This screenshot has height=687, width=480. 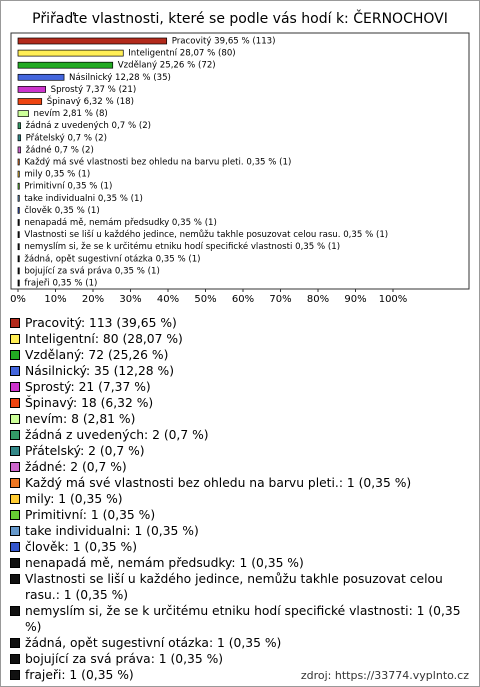 What do you see at coordinates (167, 65) in the screenshot?
I see `bar-label: Vzdělaný 25,26 % (72)` at bounding box center [167, 65].